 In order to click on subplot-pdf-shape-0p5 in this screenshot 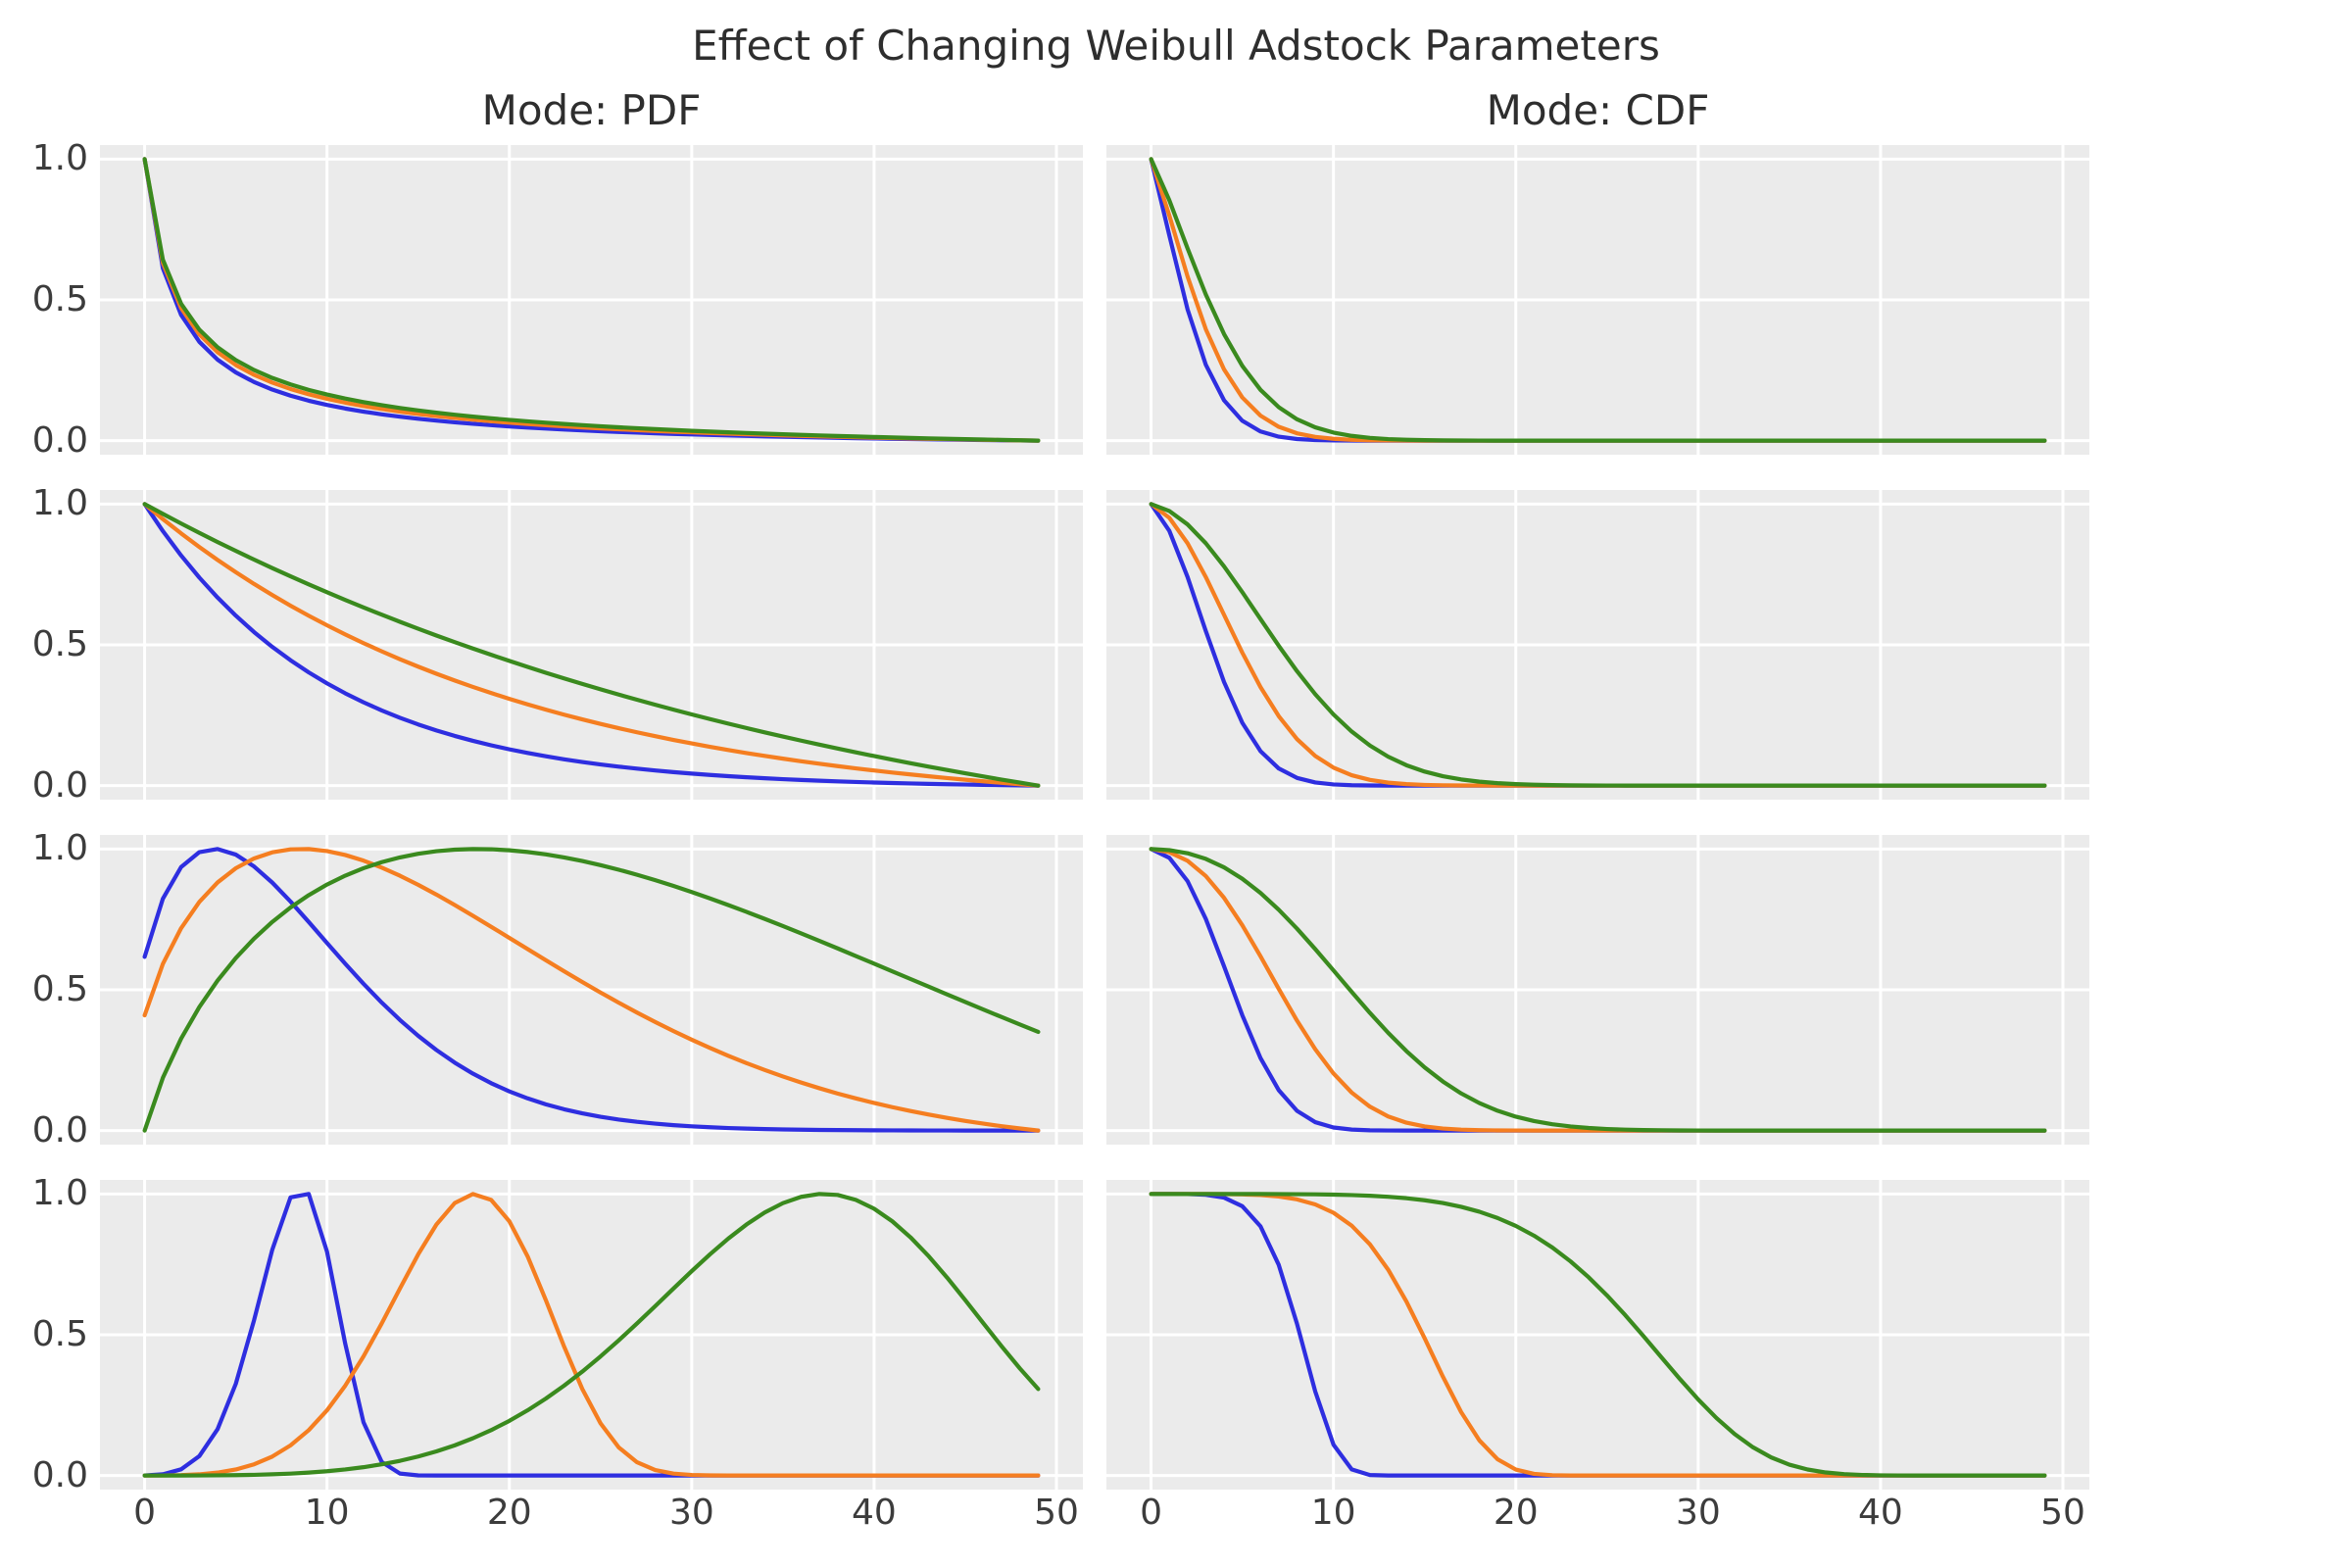, I will do `click(591, 300)`.